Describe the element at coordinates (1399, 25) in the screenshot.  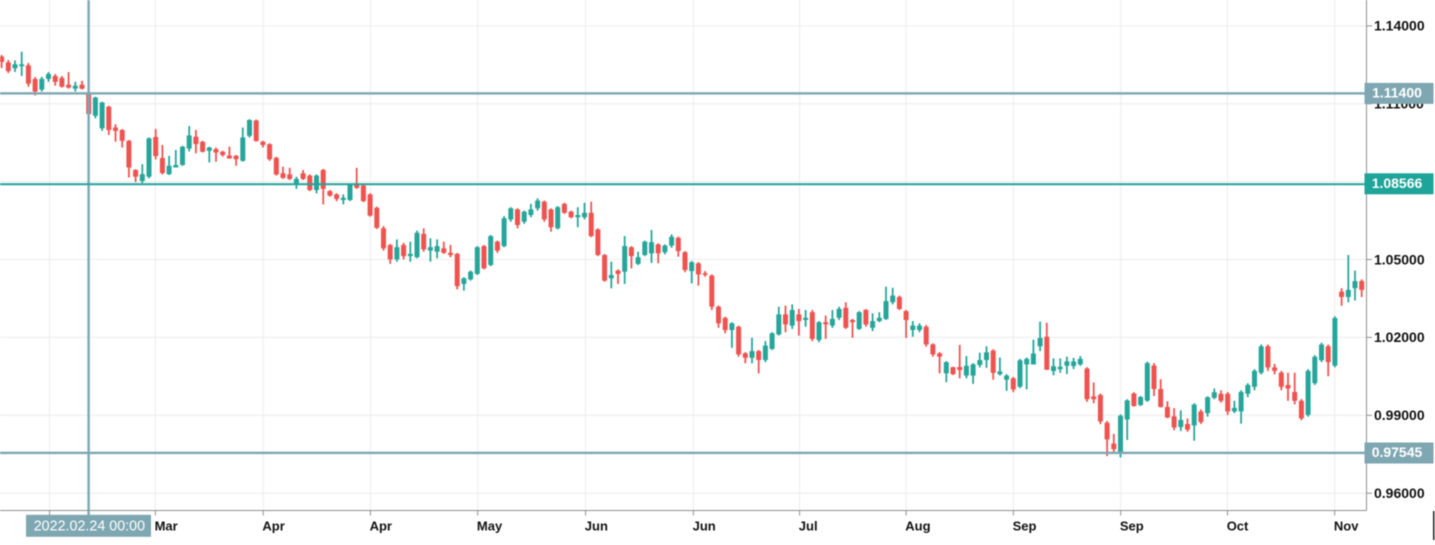
I see `svg-text: 1.14000` at that location.